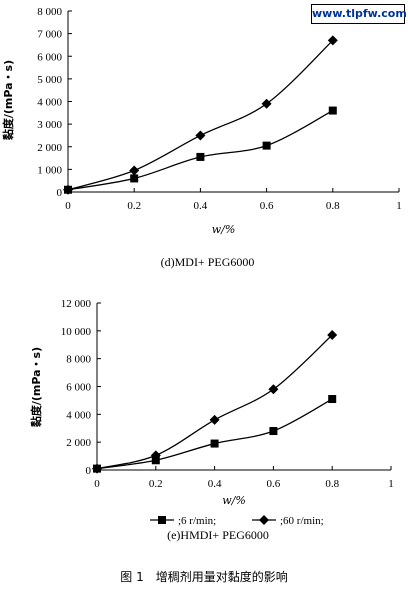  I want to click on y-tick-label: 1 000, so click(49, 170).